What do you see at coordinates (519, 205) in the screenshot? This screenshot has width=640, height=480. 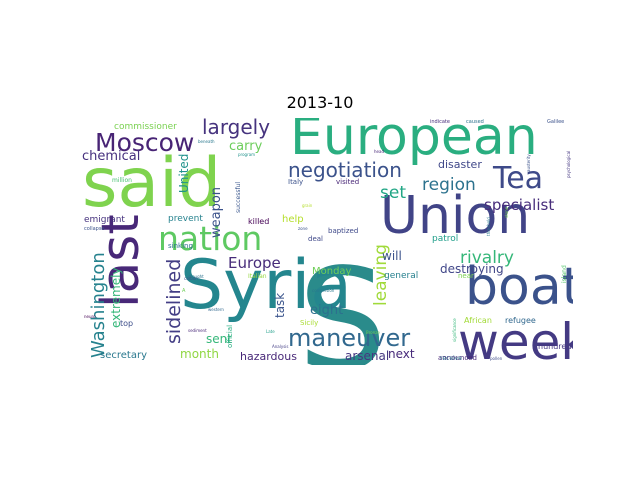 I see `word-specialist: specialist` at bounding box center [519, 205].